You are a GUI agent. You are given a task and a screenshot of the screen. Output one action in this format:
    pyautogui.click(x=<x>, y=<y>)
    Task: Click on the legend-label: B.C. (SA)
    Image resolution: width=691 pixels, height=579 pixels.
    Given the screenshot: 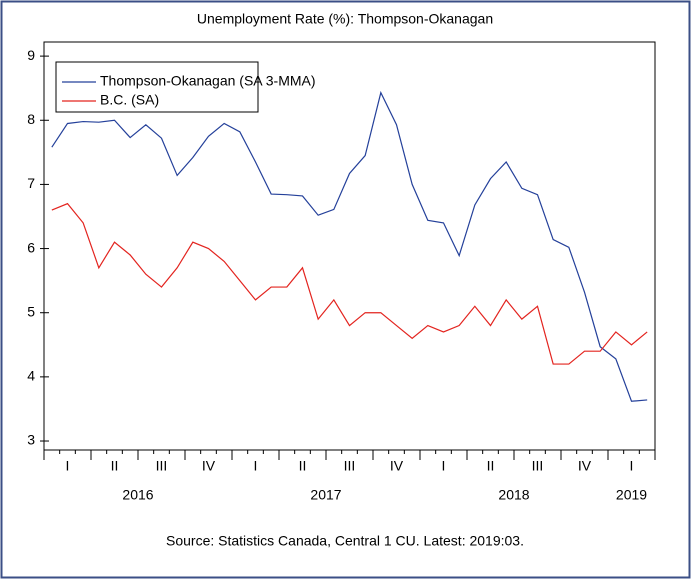 What is the action you would take?
    pyautogui.click(x=129, y=100)
    